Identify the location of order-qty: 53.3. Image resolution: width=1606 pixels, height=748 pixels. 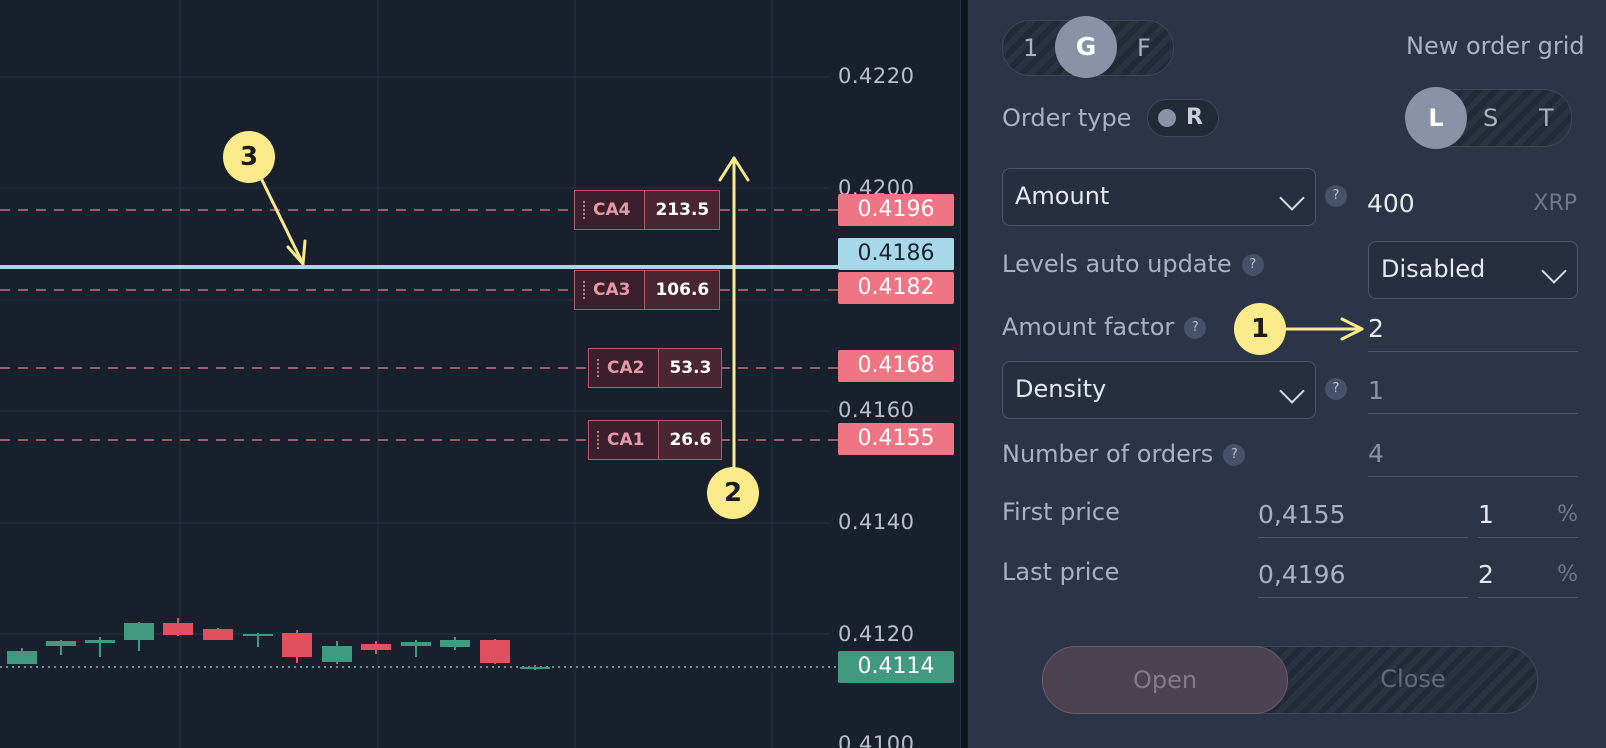
(690, 368).